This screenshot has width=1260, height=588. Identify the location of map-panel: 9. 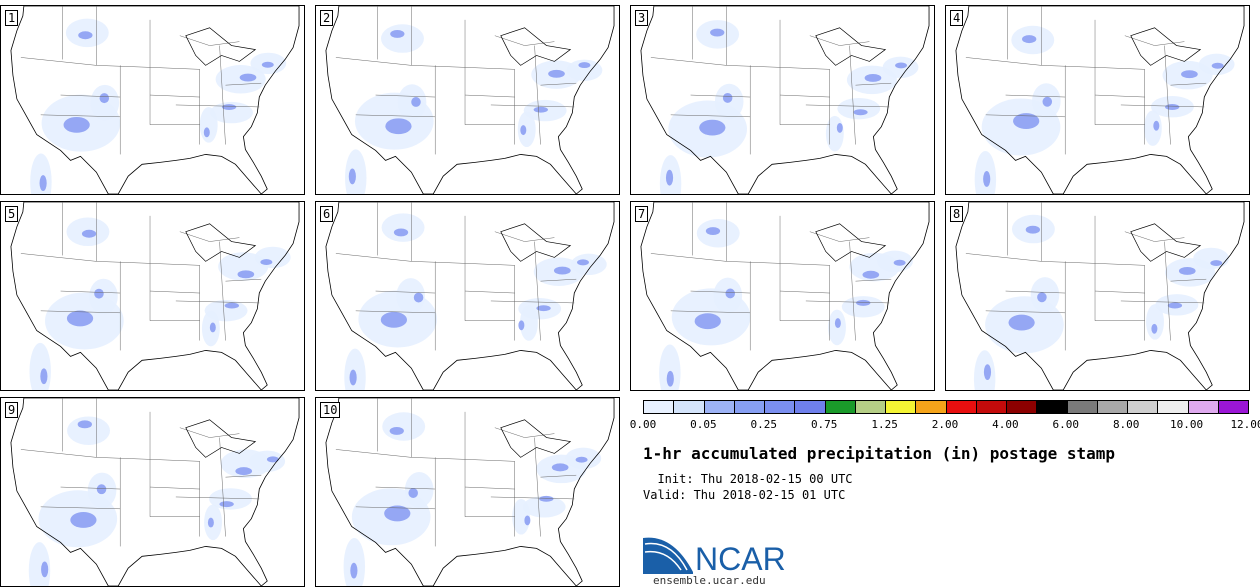
(152, 492).